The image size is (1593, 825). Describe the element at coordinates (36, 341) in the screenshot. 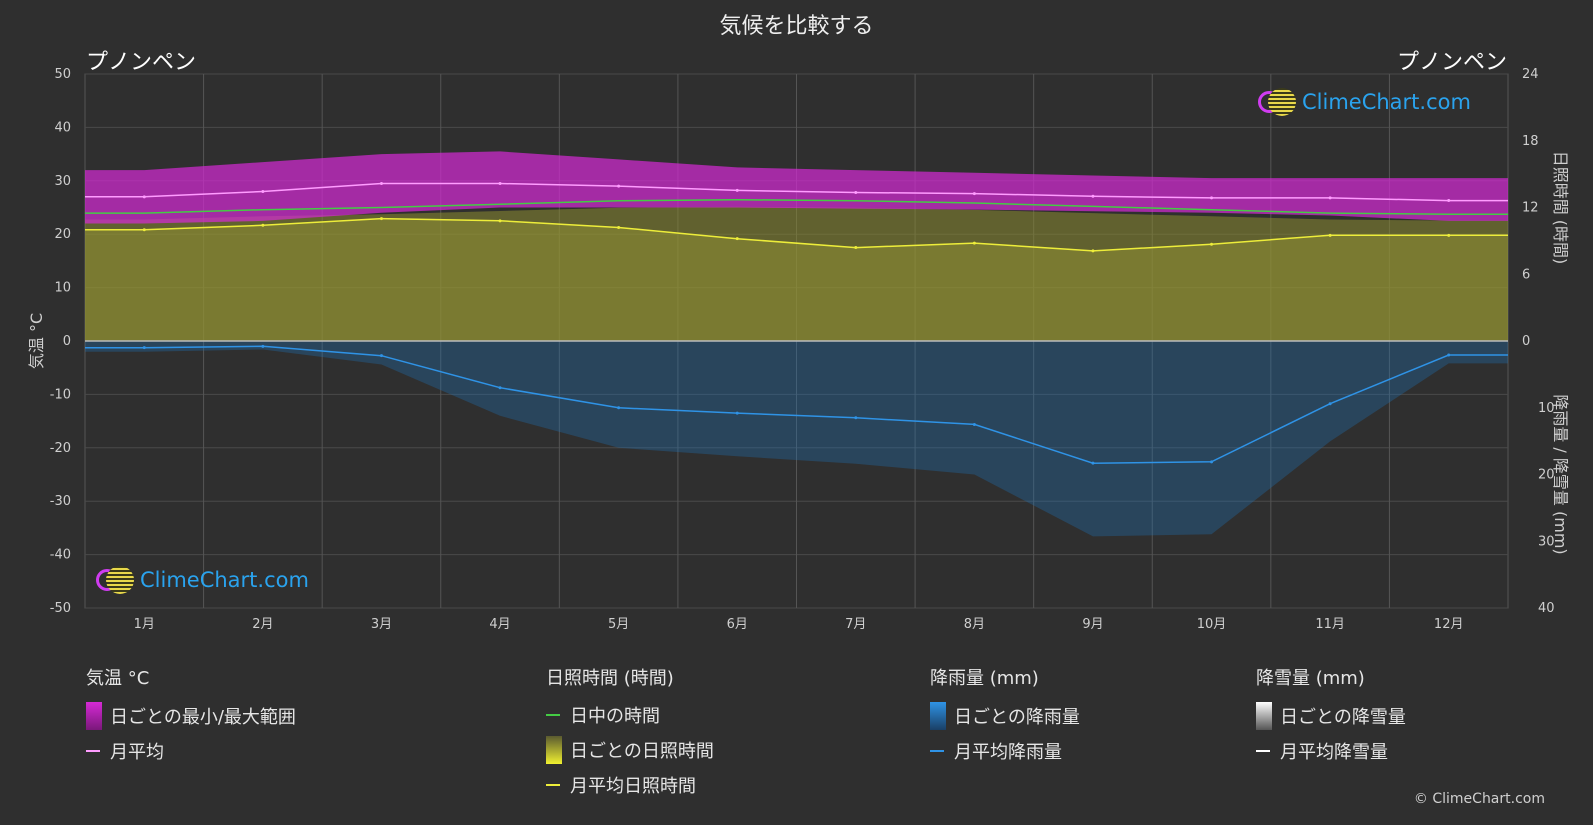

I see `temperature-axis-label: 気温 °C` at that location.